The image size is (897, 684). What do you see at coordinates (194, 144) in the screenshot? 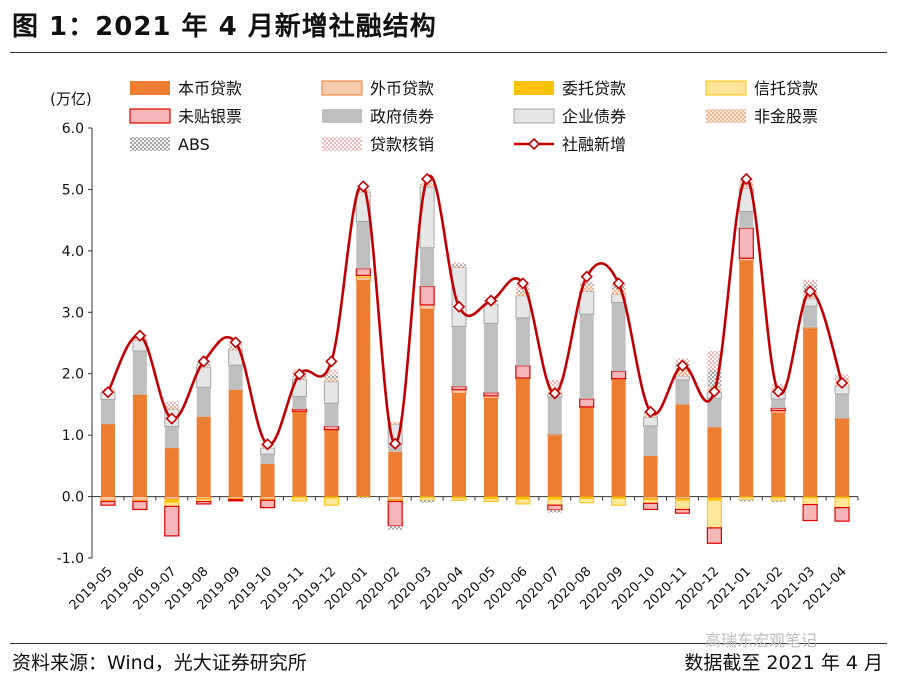
I see `legend-label: ABS` at bounding box center [194, 144].